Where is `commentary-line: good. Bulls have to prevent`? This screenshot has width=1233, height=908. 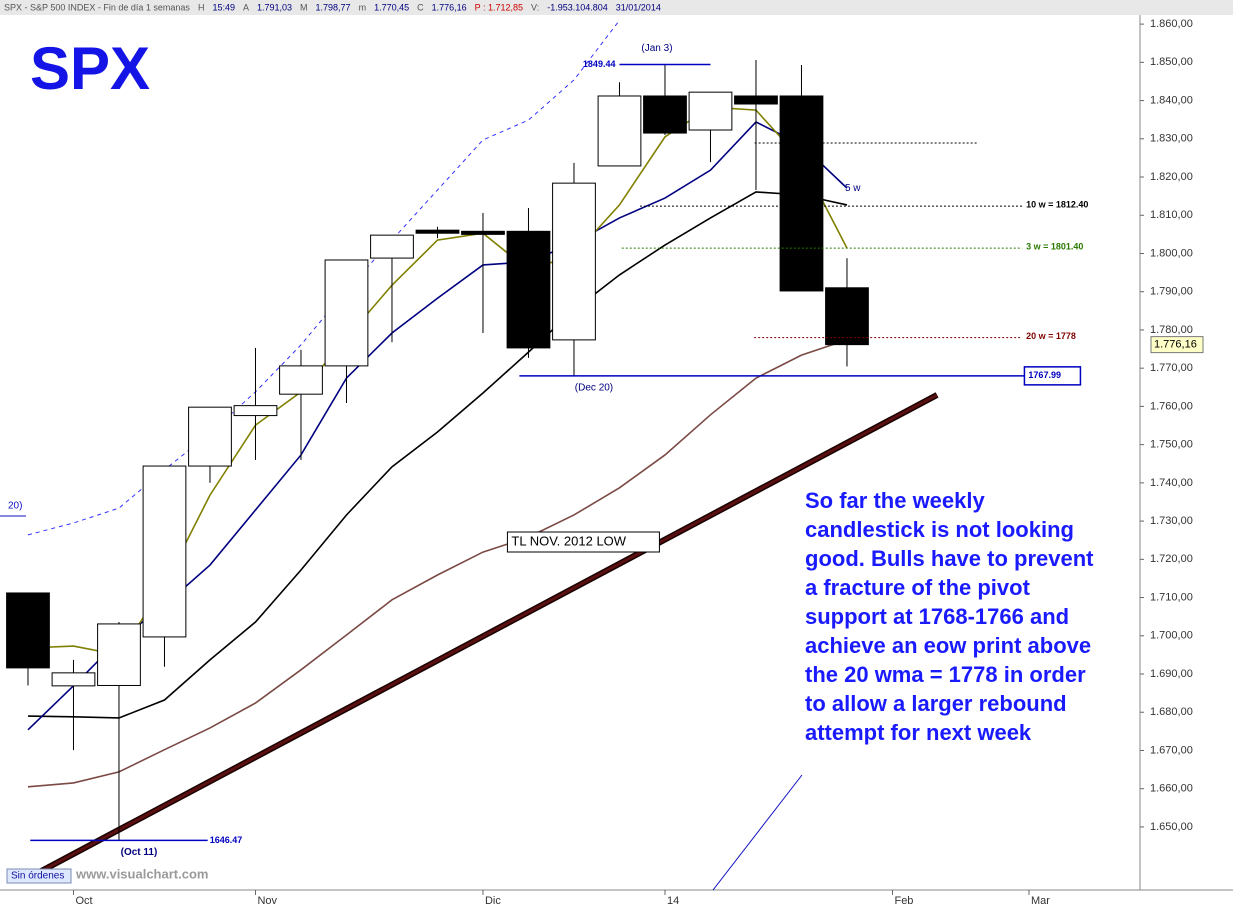
commentary-line: good. Bulls have to prevent is located at coordinates (949, 558).